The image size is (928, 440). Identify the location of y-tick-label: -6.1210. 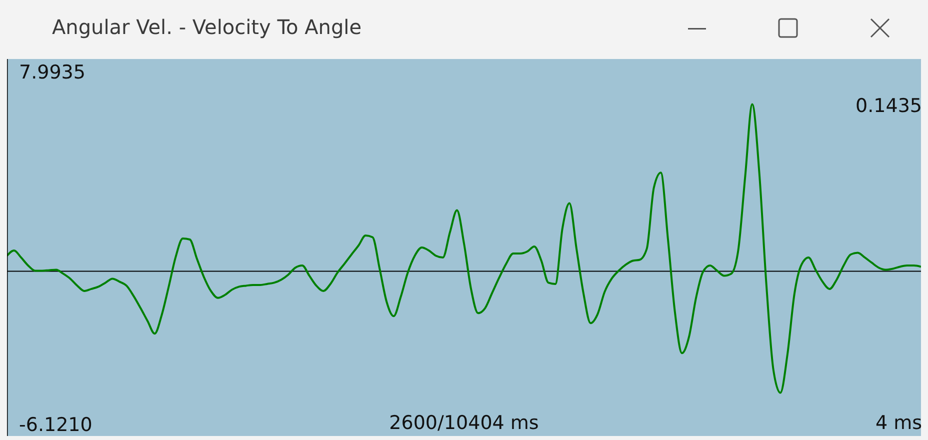
(55, 425).